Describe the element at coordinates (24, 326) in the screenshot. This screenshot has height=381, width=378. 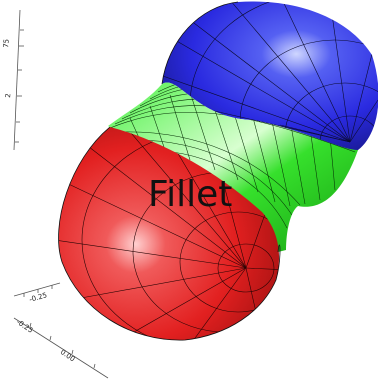
I see `y-tick-label: -0.25` at that location.